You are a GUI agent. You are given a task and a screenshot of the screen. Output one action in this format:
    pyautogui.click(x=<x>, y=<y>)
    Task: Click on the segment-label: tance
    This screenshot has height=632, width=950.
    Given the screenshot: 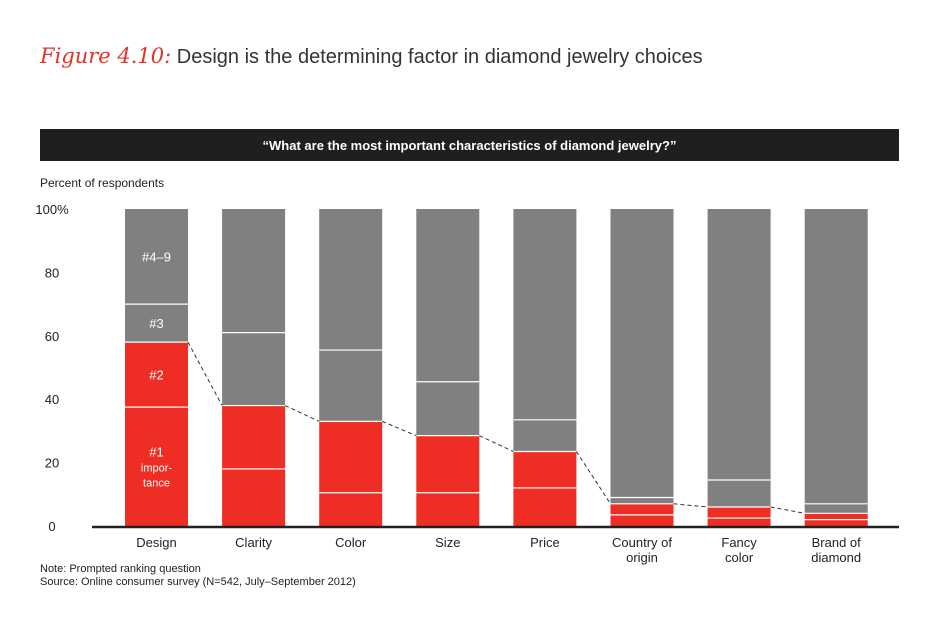 What is the action you would take?
    pyautogui.click(x=156, y=484)
    